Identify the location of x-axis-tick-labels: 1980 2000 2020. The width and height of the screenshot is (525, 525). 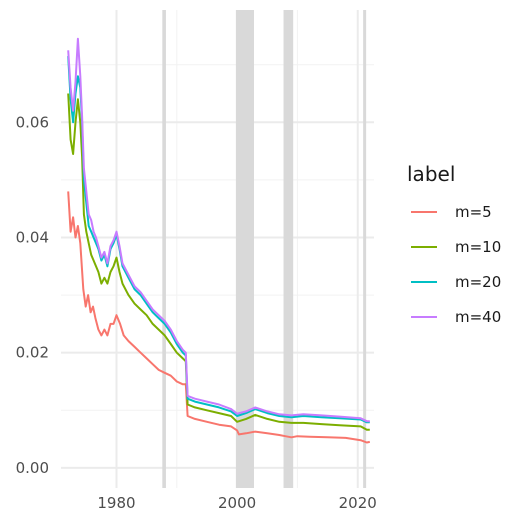
(236, 503).